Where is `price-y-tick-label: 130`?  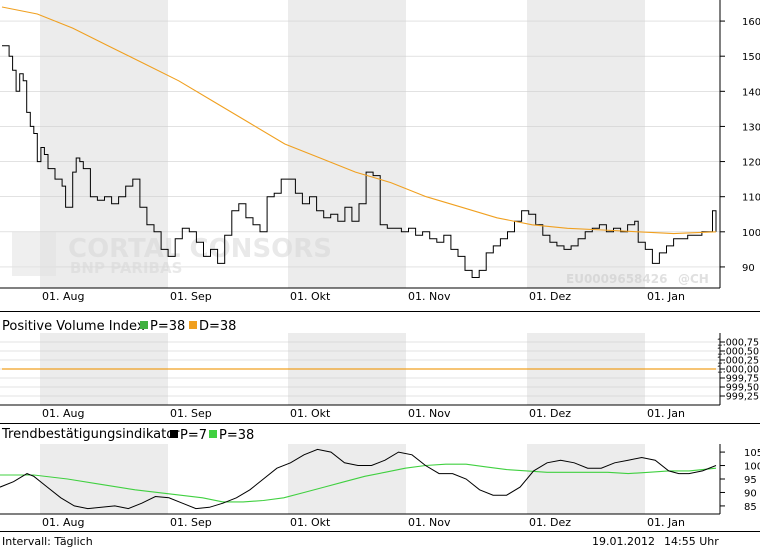 price-y-tick-label: 130 is located at coordinates (751, 127).